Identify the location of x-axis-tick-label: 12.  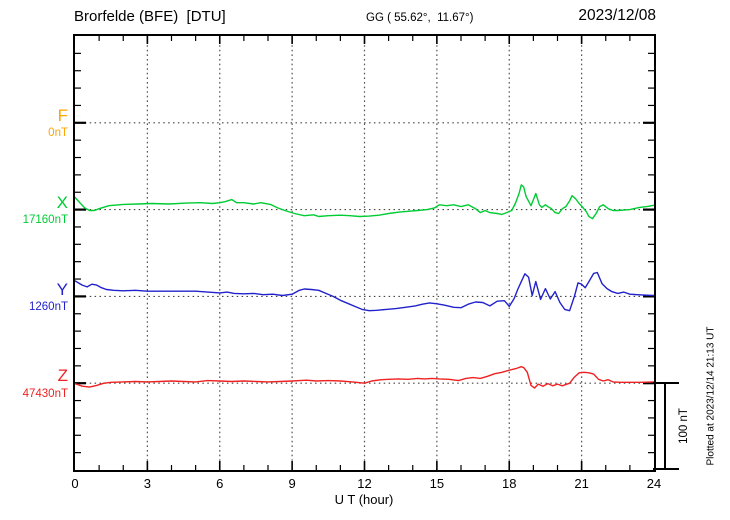
(364, 483).